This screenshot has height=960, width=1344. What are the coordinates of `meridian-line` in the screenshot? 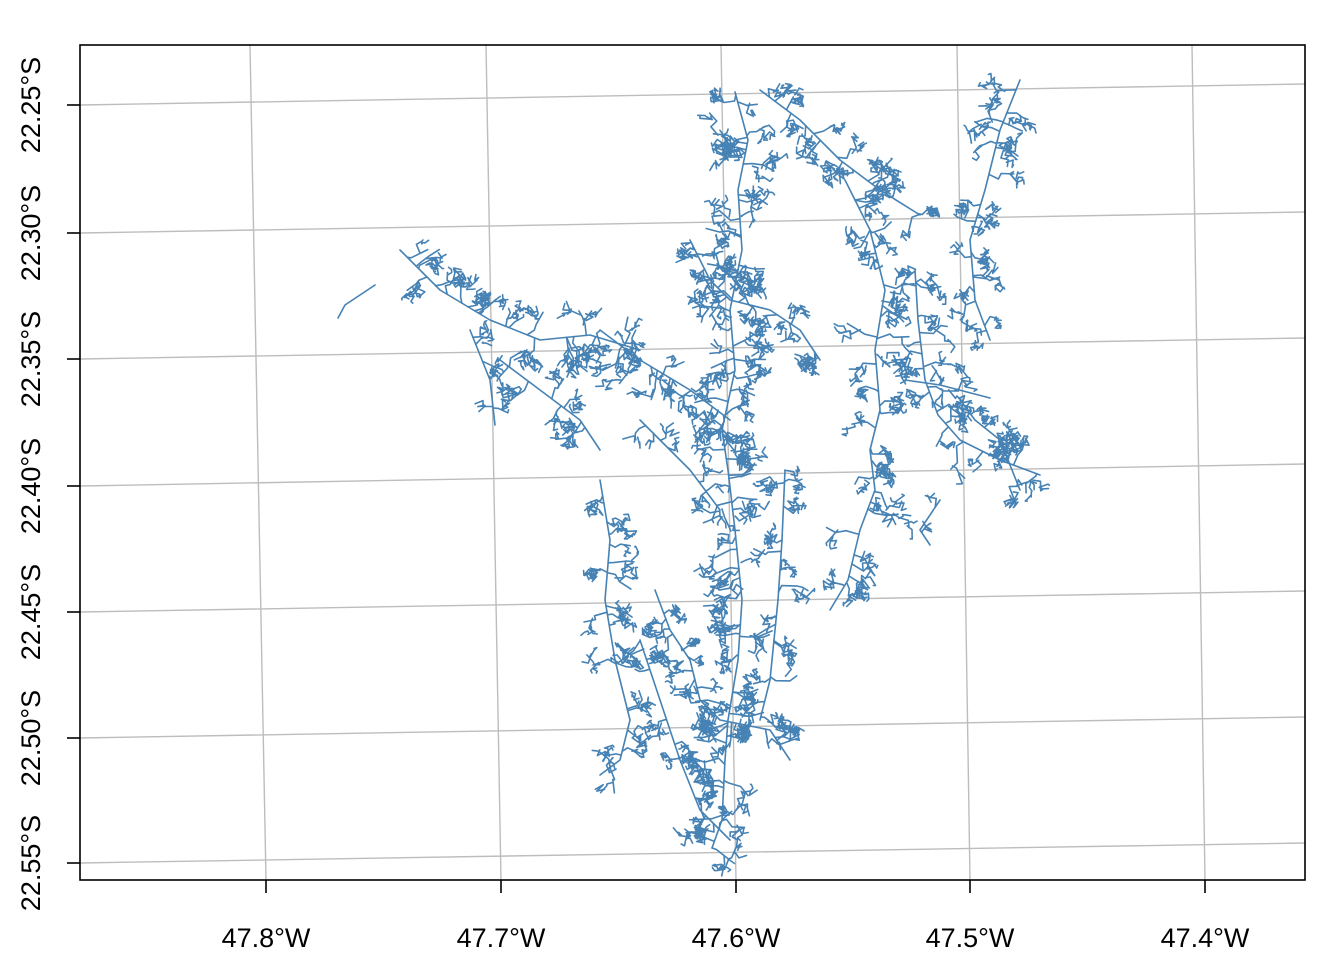 It's located at (258, 462).